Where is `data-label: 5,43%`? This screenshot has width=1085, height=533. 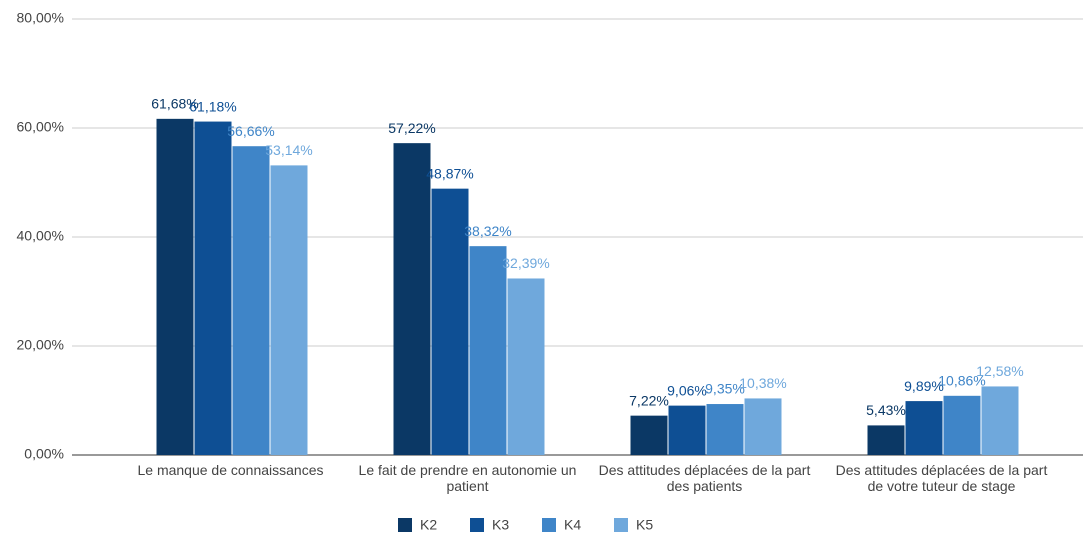 data-label: 5,43% is located at coordinates (886, 410).